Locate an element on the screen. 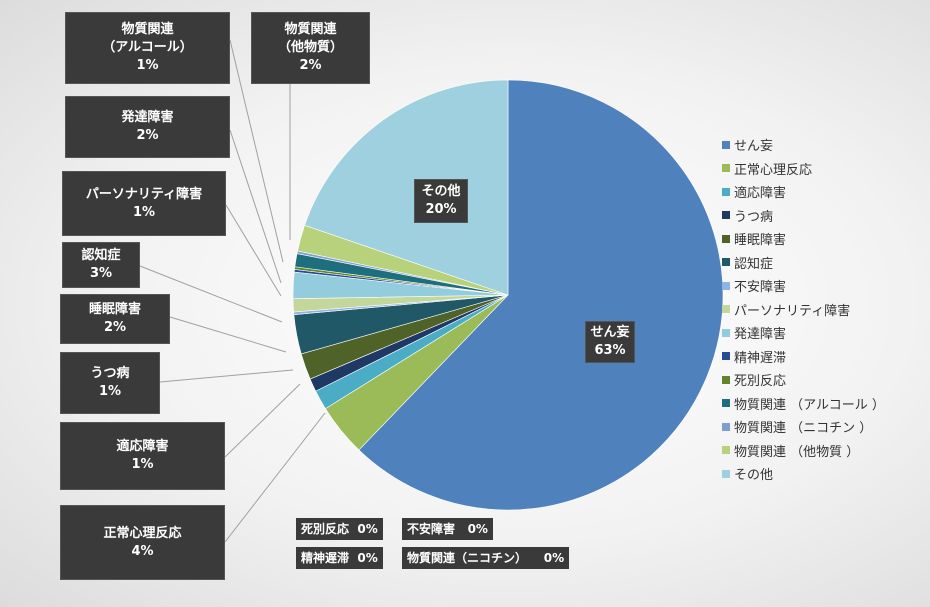  legend-label: 死別反応 is located at coordinates (760, 382).